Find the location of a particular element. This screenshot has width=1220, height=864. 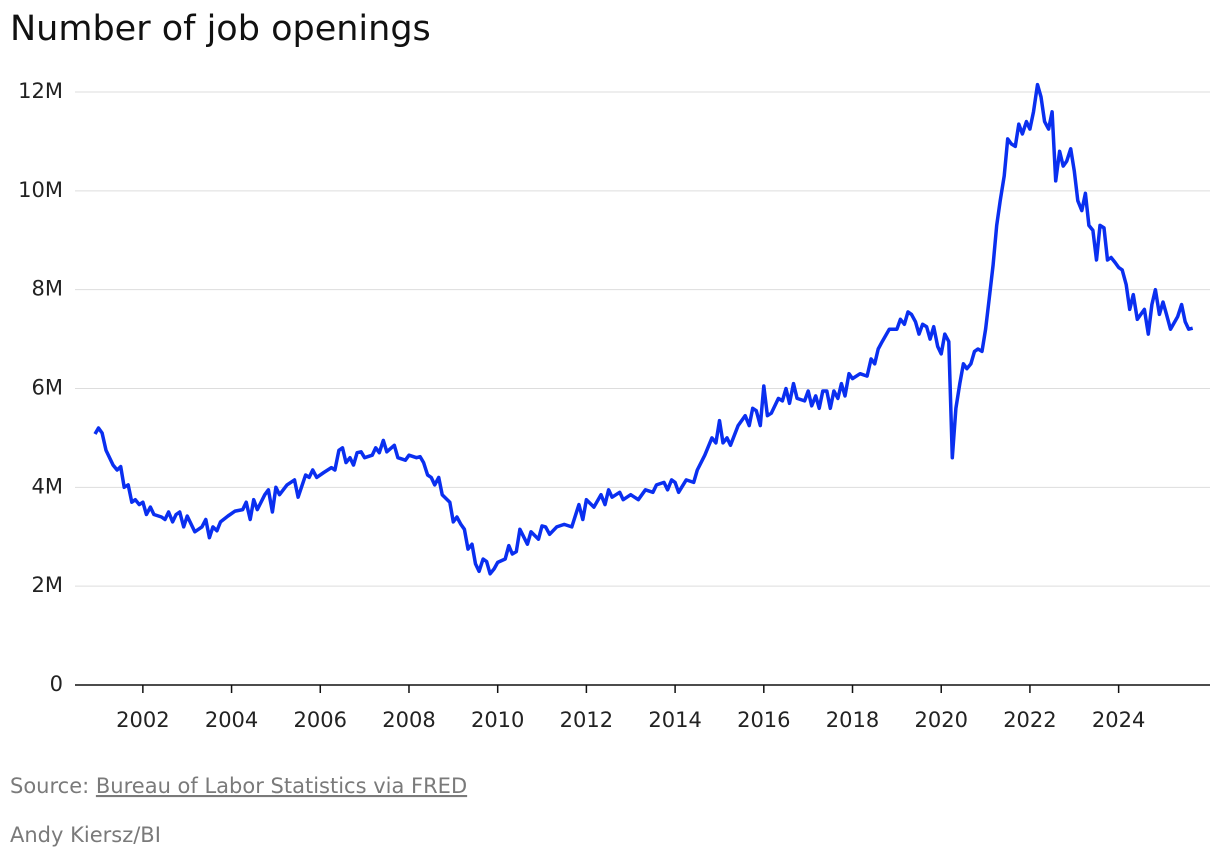

x-tick-label: 2010 is located at coordinates (497, 720).